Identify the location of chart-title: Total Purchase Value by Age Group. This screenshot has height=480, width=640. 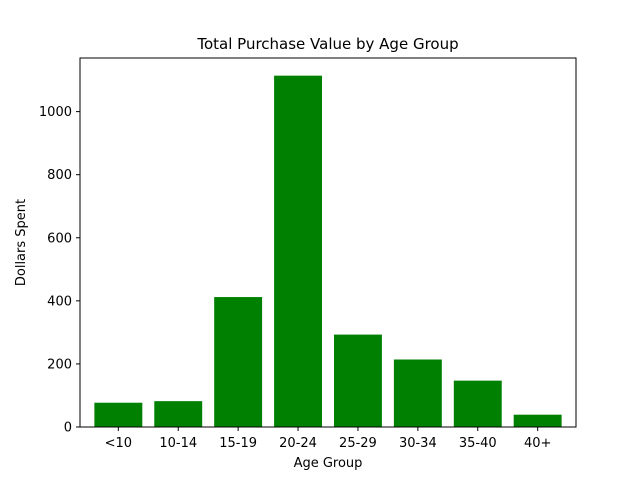
(327, 44).